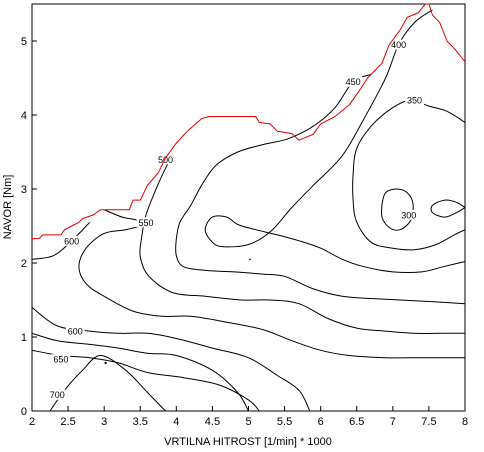  What do you see at coordinates (24, 190) in the screenshot?
I see `y-tick-label: 3` at bounding box center [24, 190].